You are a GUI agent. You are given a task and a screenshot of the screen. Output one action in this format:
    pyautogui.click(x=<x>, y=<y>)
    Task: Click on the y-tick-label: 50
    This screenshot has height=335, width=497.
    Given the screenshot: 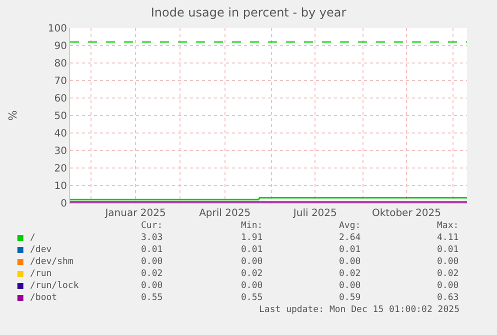 What is the action you would take?
    pyautogui.click(x=60, y=116)
    